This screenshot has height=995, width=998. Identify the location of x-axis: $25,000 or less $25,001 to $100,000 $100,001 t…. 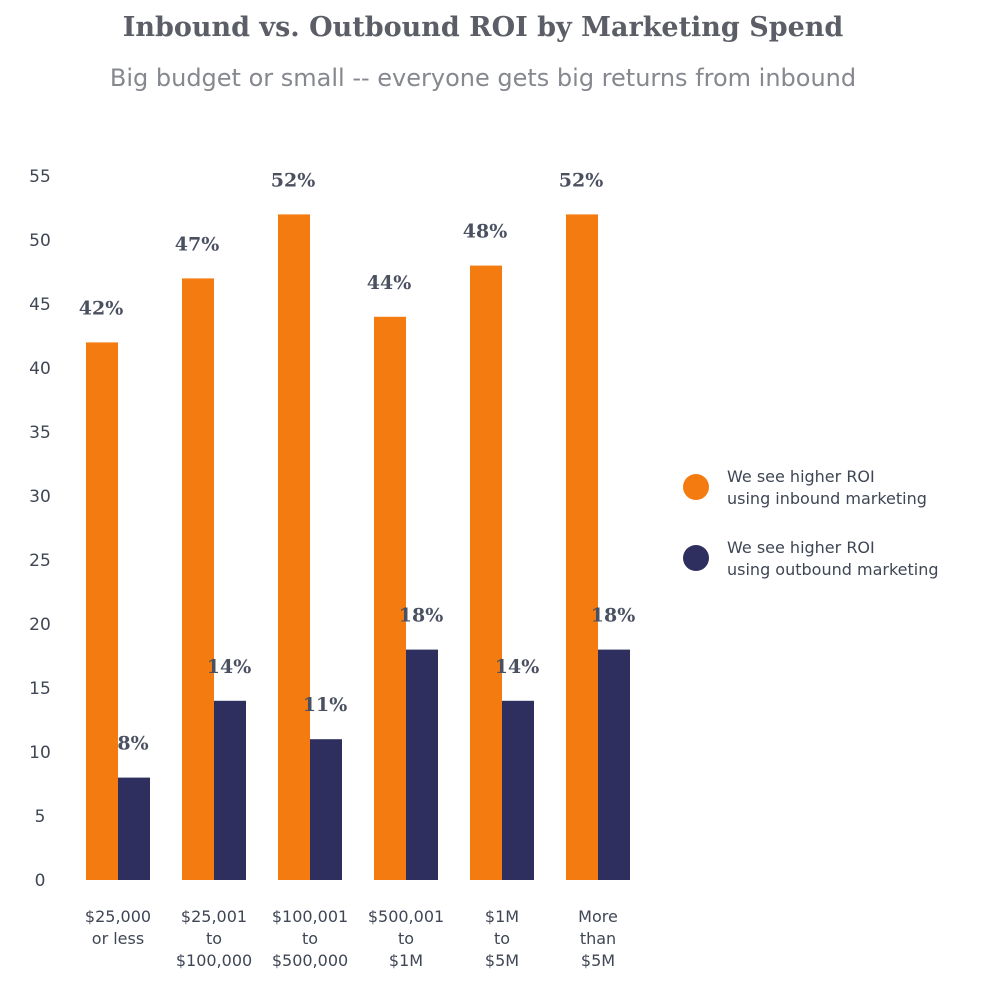
(351, 938).